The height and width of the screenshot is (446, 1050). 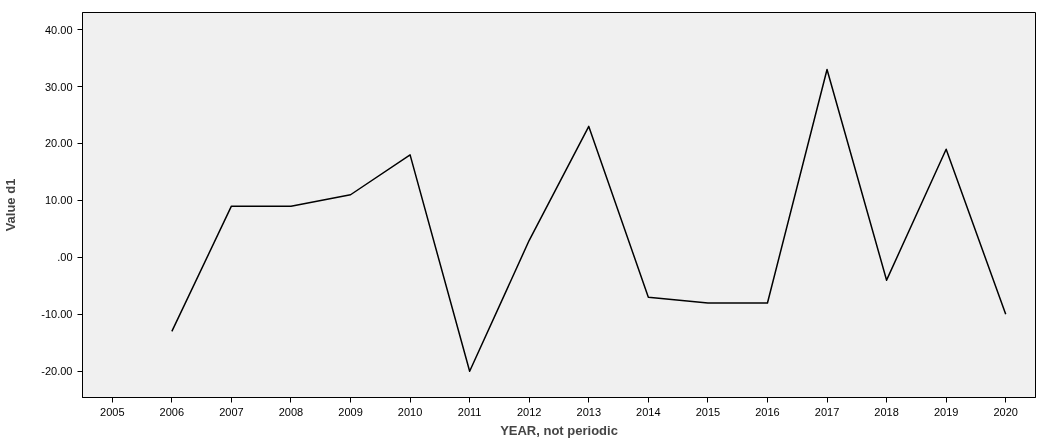 What do you see at coordinates (648, 411) in the screenshot?
I see `x-tick-label: 2014` at bounding box center [648, 411].